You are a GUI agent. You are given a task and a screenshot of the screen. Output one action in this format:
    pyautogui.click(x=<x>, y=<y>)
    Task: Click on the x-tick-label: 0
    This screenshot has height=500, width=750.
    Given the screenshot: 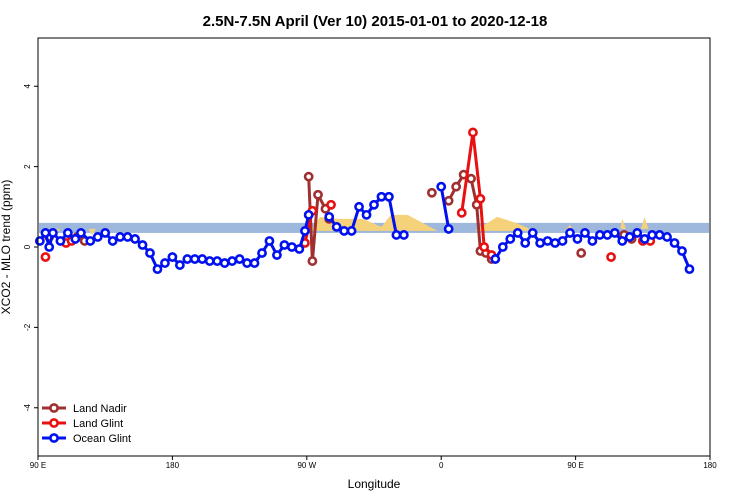 What is the action you would take?
    pyautogui.click(x=441, y=465)
    